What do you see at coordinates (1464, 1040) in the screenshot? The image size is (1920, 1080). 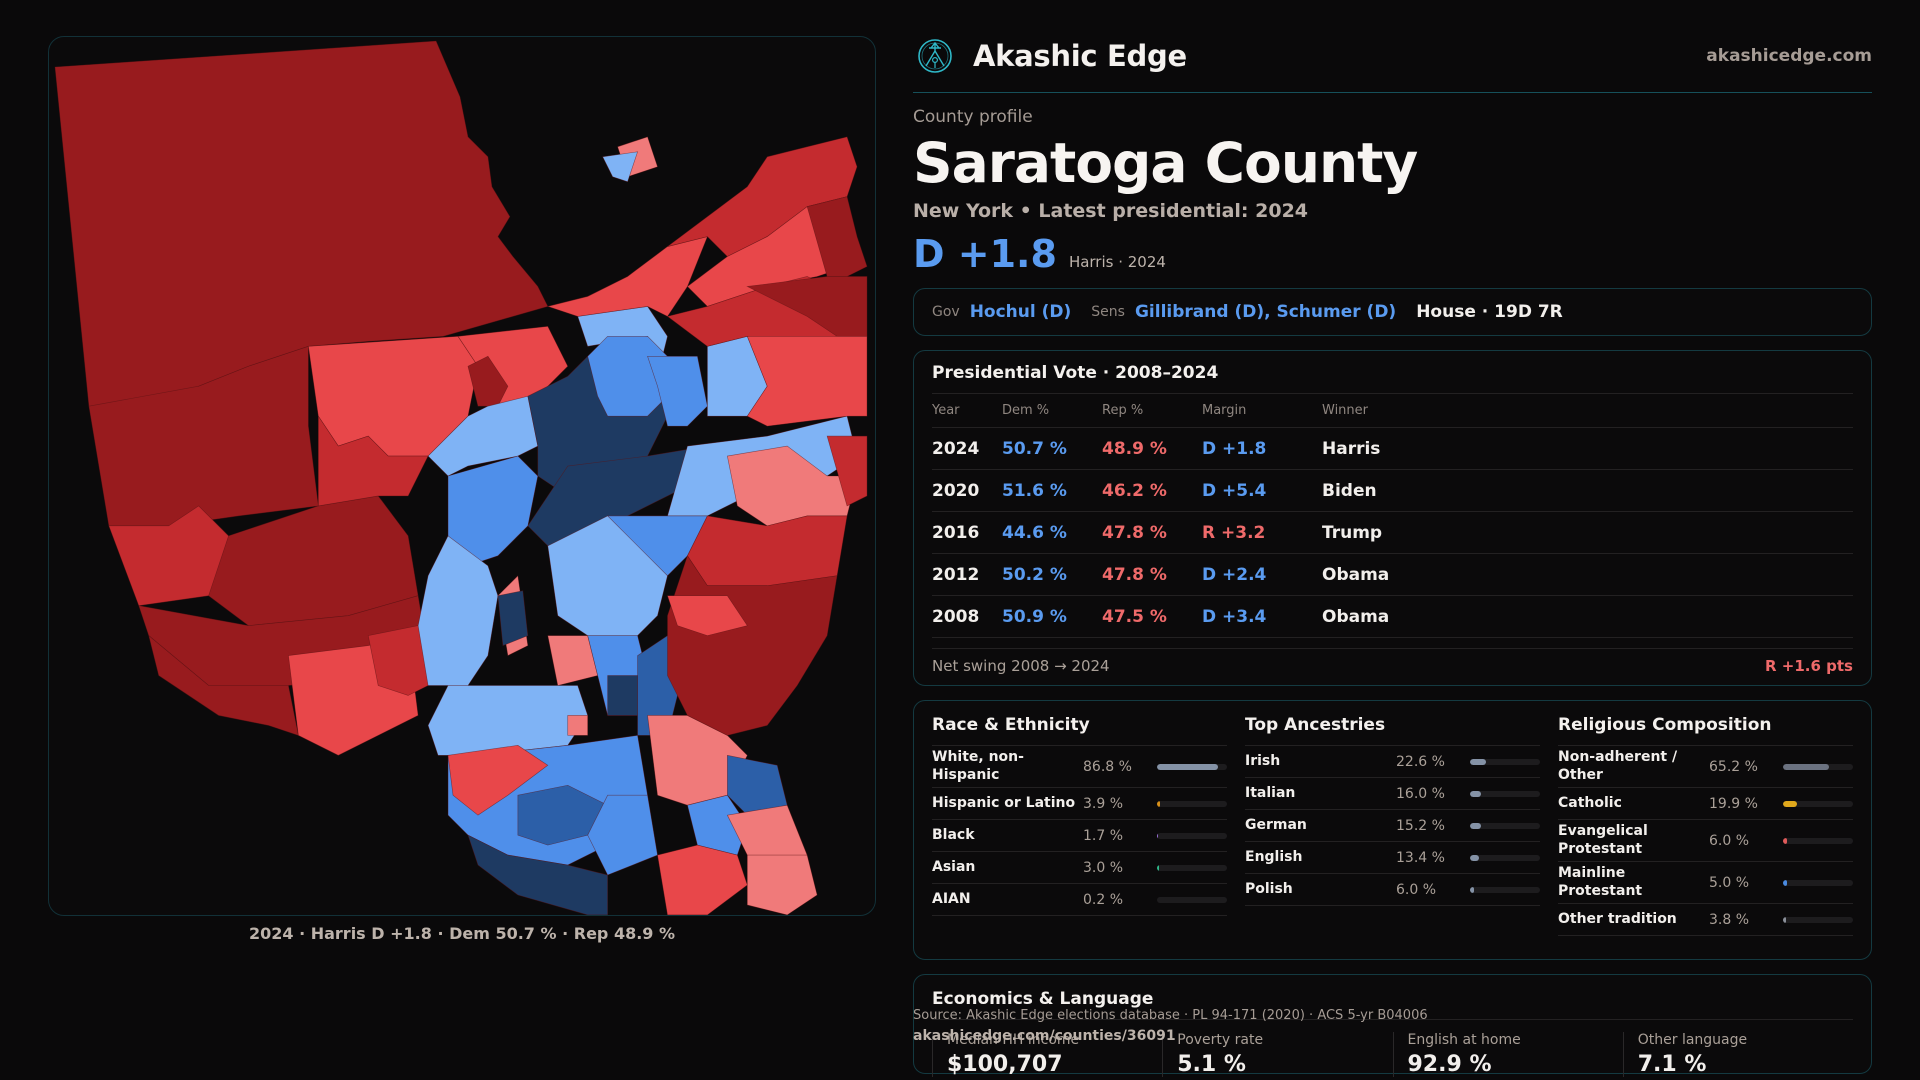 I see `econ-stat-label: English at home` at bounding box center [1464, 1040].